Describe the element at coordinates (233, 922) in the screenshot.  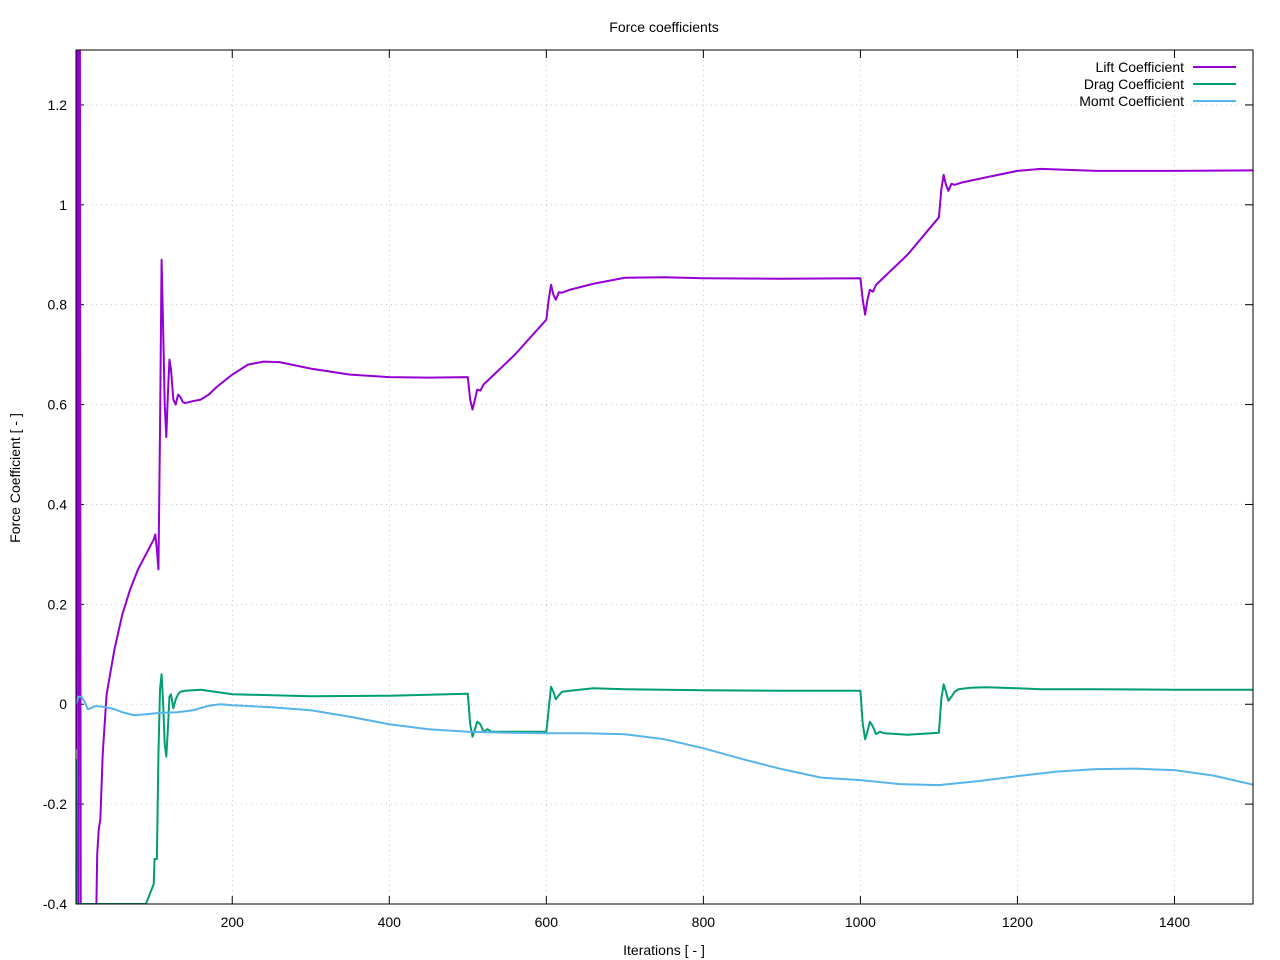
I see `x-tick-label: 200` at that location.